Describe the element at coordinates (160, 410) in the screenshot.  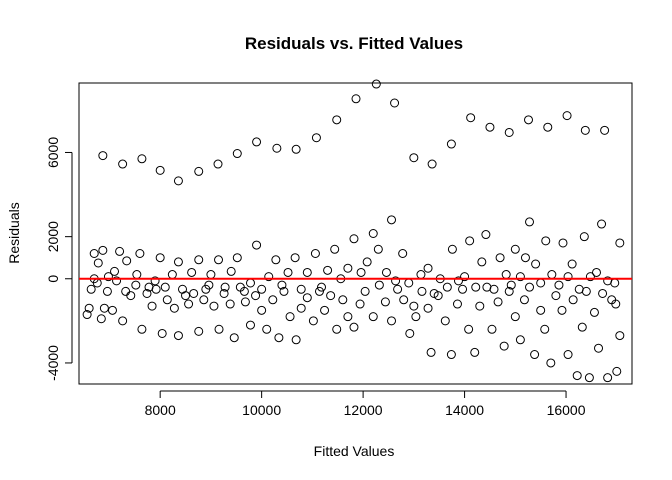
I see `x-tick-label: 8000` at that location.